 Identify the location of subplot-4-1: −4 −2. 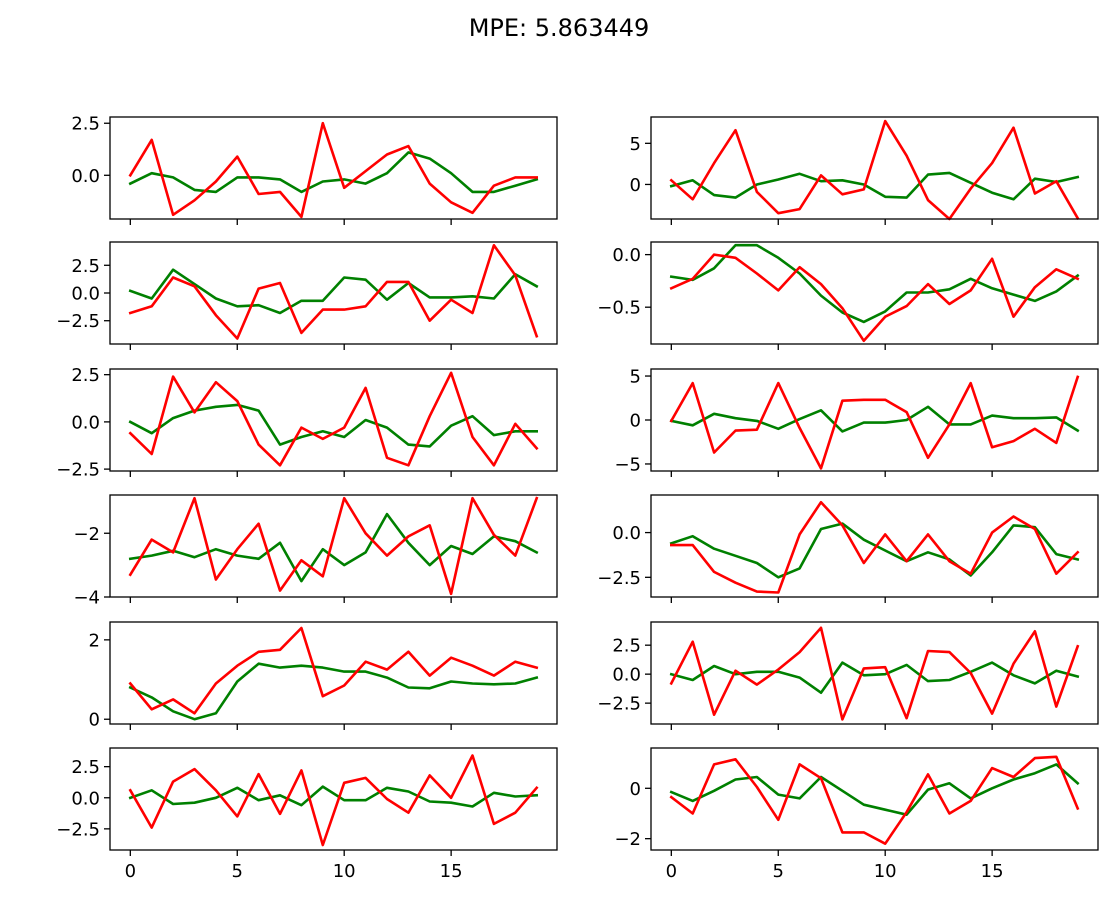
(315, 551).